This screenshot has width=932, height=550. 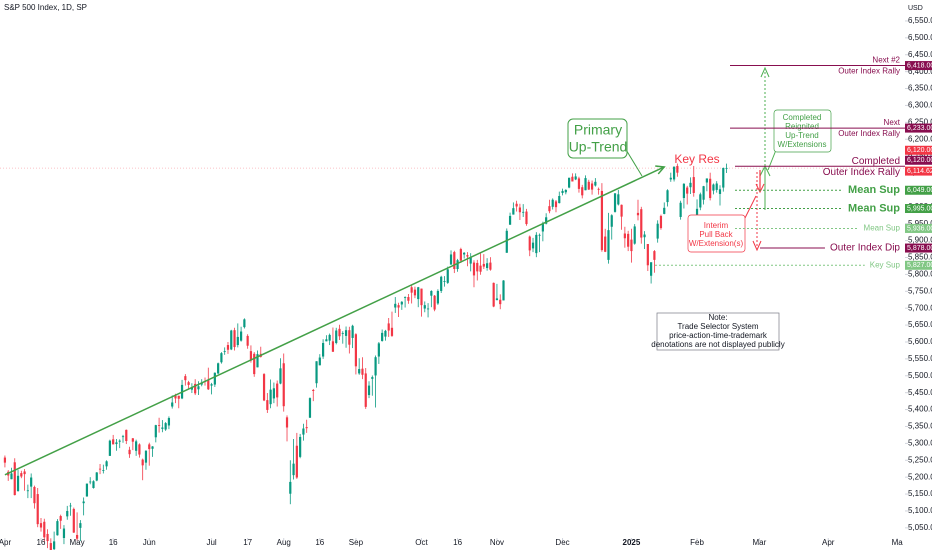 What do you see at coordinates (920, 493) in the screenshot?
I see `y-tick-label: 5,150.00` at bounding box center [920, 493].